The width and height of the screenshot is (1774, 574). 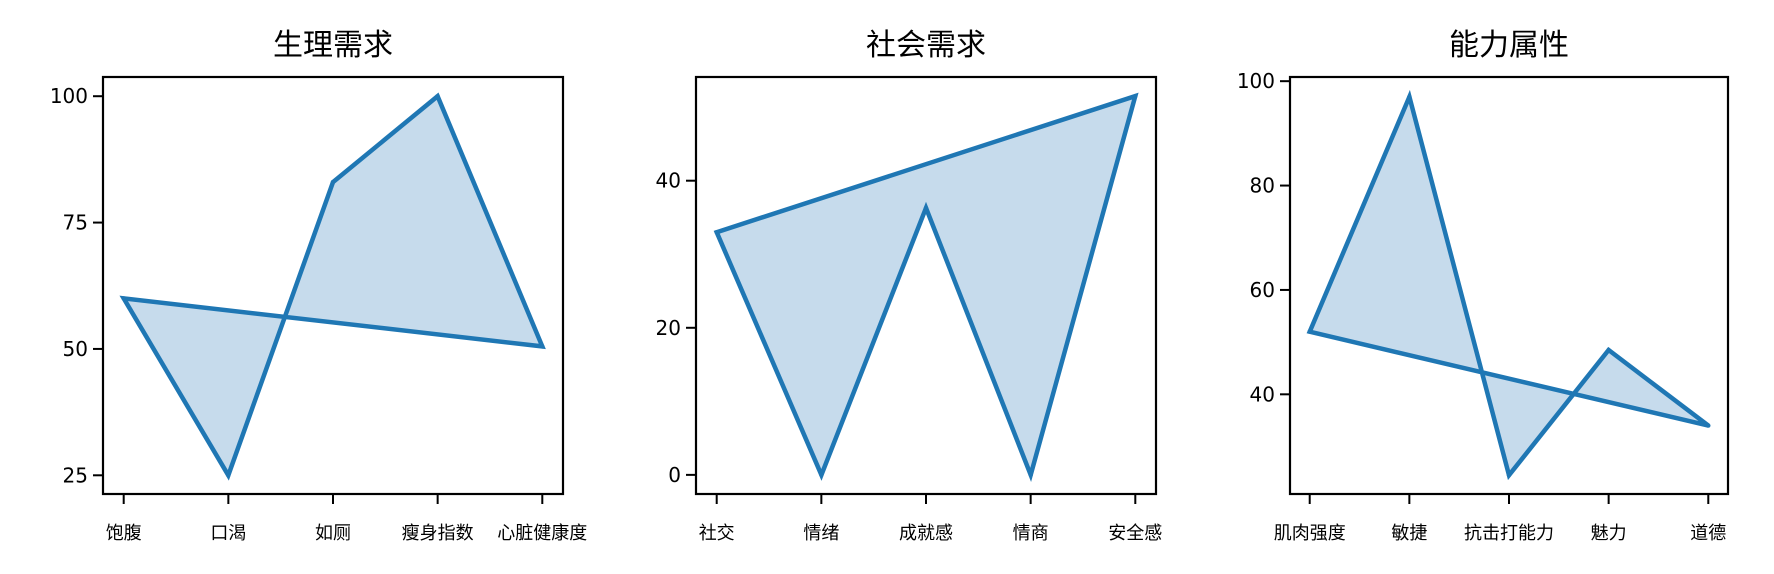 What do you see at coordinates (926, 45) in the screenshot?
I see `chart-title: 社会需求` at bounding box center [926, 45].